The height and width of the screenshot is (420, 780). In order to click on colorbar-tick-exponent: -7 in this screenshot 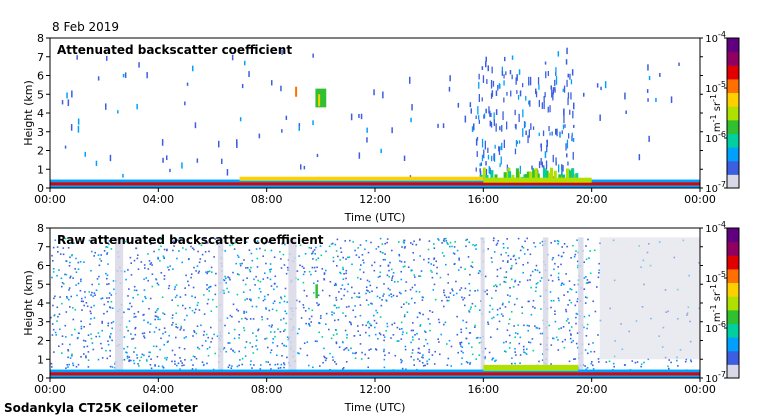, I will do `click(722, 184)`.